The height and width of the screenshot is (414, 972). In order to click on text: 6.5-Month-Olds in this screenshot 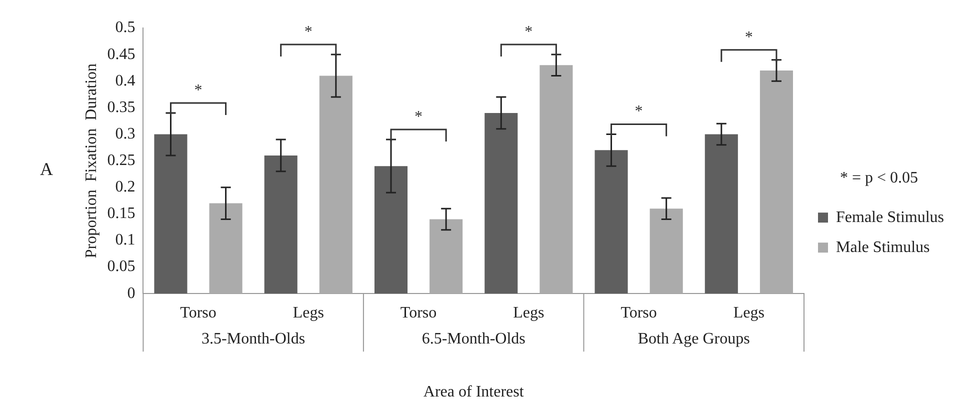, I will do `click(474, 339)`.